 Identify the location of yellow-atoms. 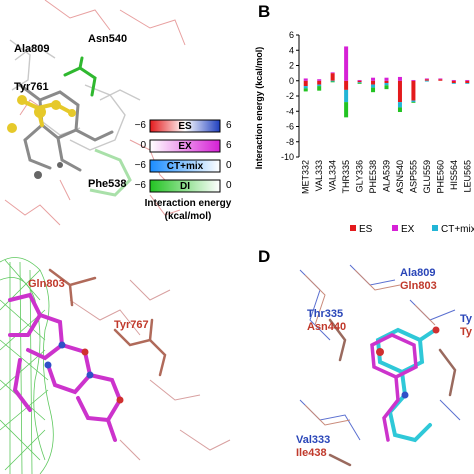
(41, 114).